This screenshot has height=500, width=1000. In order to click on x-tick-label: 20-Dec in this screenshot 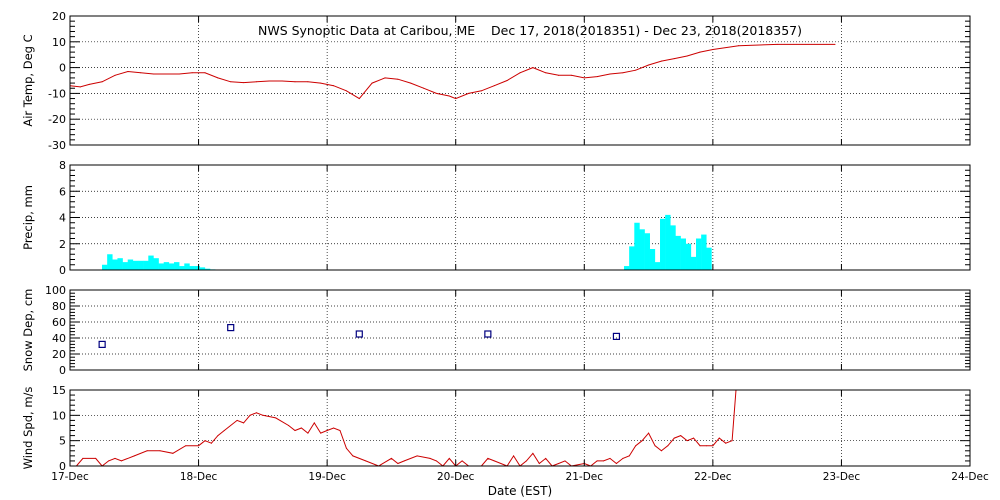, I will do `click(456, 477)`.